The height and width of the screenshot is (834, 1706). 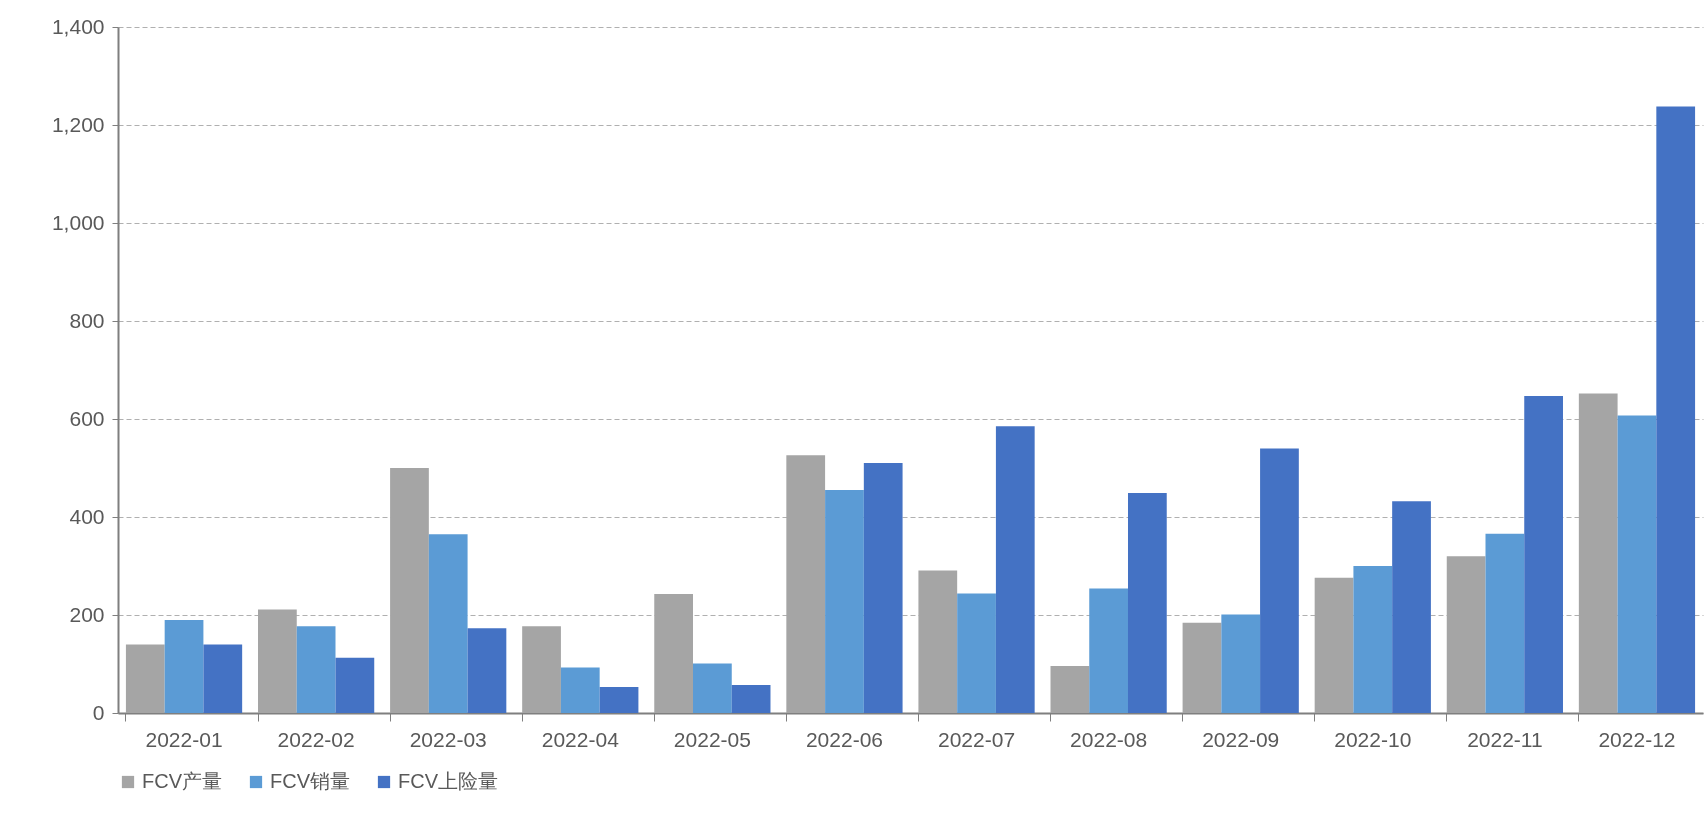 I want to click on x-tick-label: 2022-03, so click(x=448, y=739).